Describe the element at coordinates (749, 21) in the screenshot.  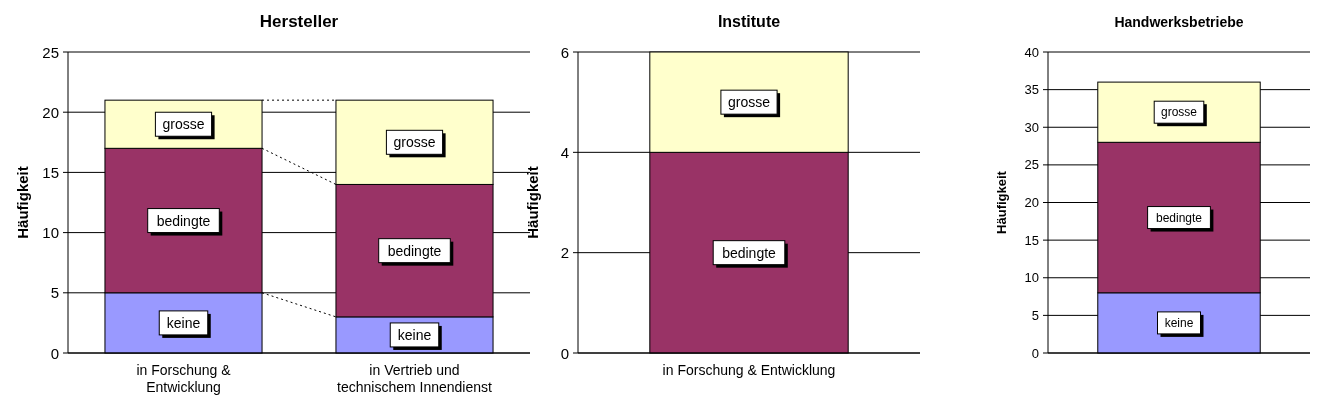
I see `chart-title: Institute` at that location.